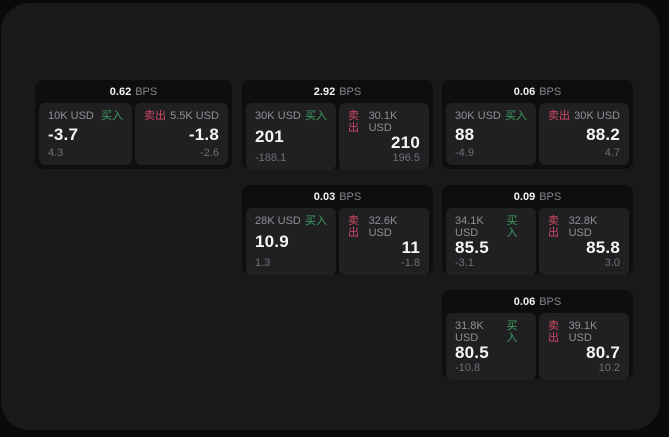 The image size is (669, 437). Describe the element at coordinates (584, 241) in the screenshot. I see `sell-panel: 卖出 32.8K USD 85.8 3.0` at that location.